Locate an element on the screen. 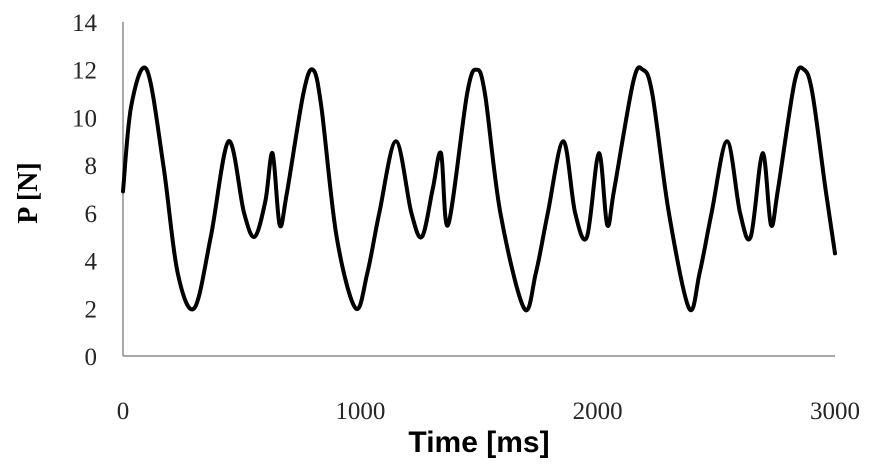  y-axis-ticks: 0 2 4 6 8 10 12 14 is located at coordinates (85, 190).